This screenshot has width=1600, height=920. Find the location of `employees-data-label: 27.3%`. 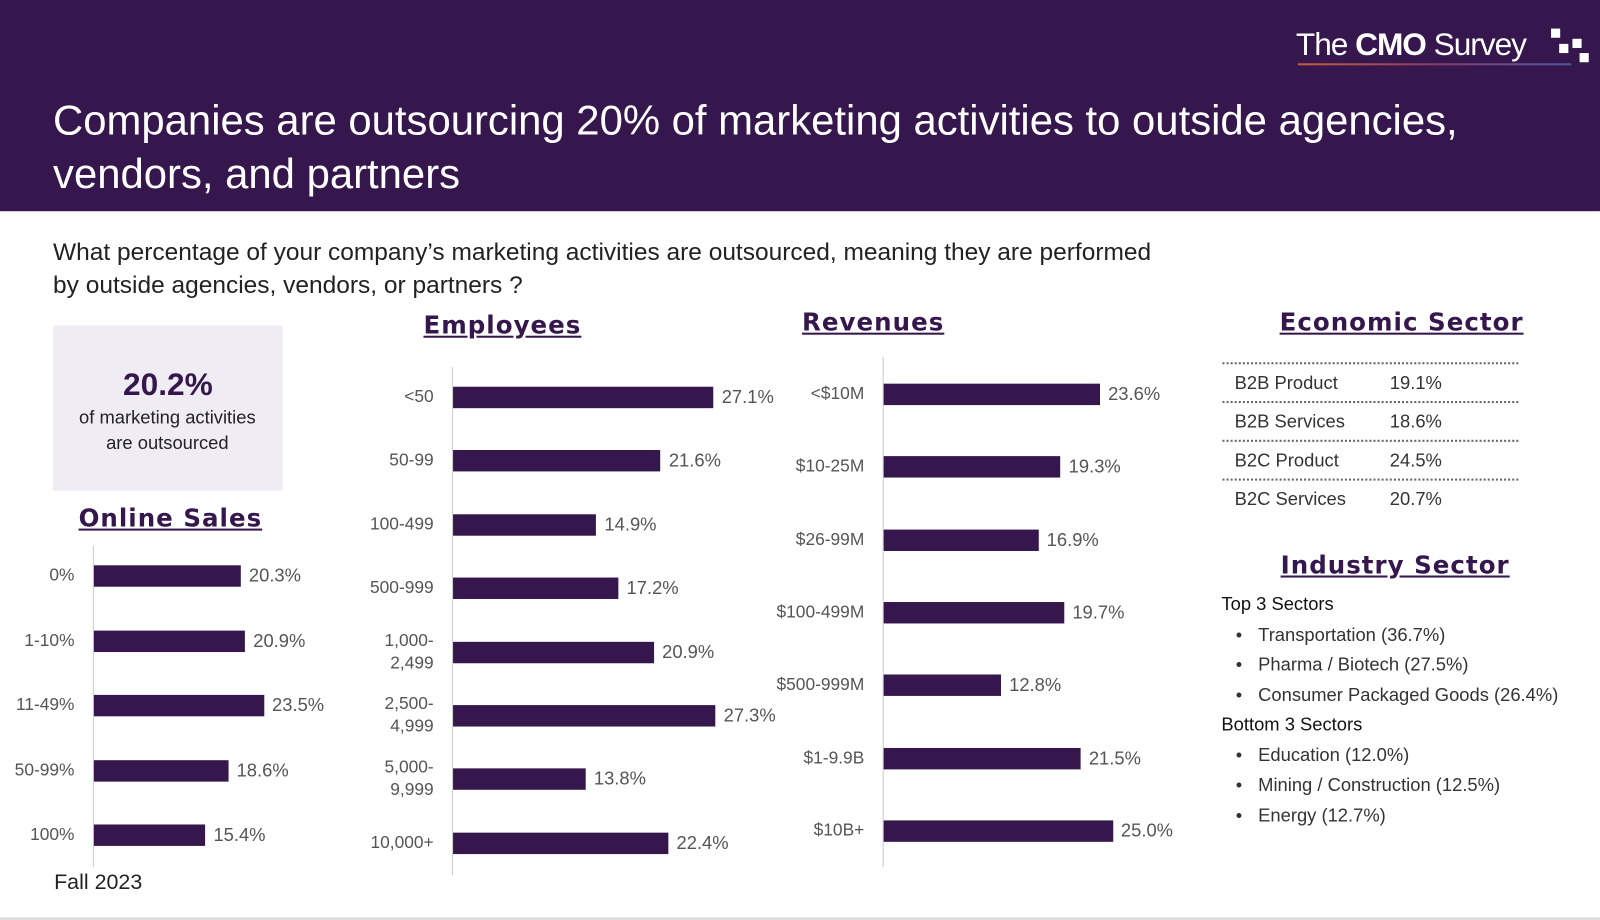

employees-data-label: 27.3% is located at coordinates (749, 715).